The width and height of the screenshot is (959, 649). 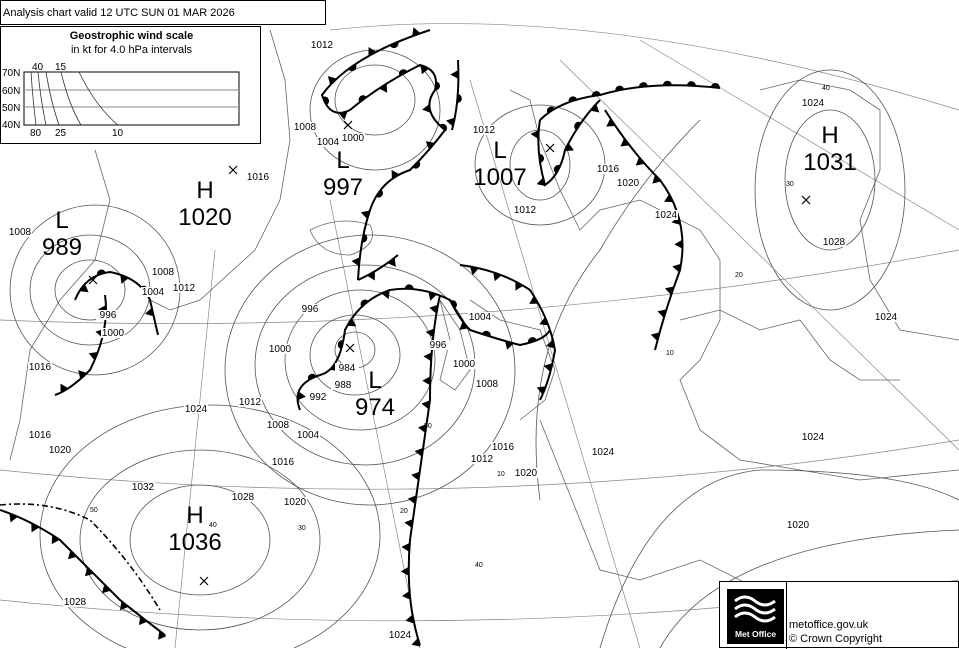 I want to click on copyright: © Crown Copyright, so click(x=836, y=639).